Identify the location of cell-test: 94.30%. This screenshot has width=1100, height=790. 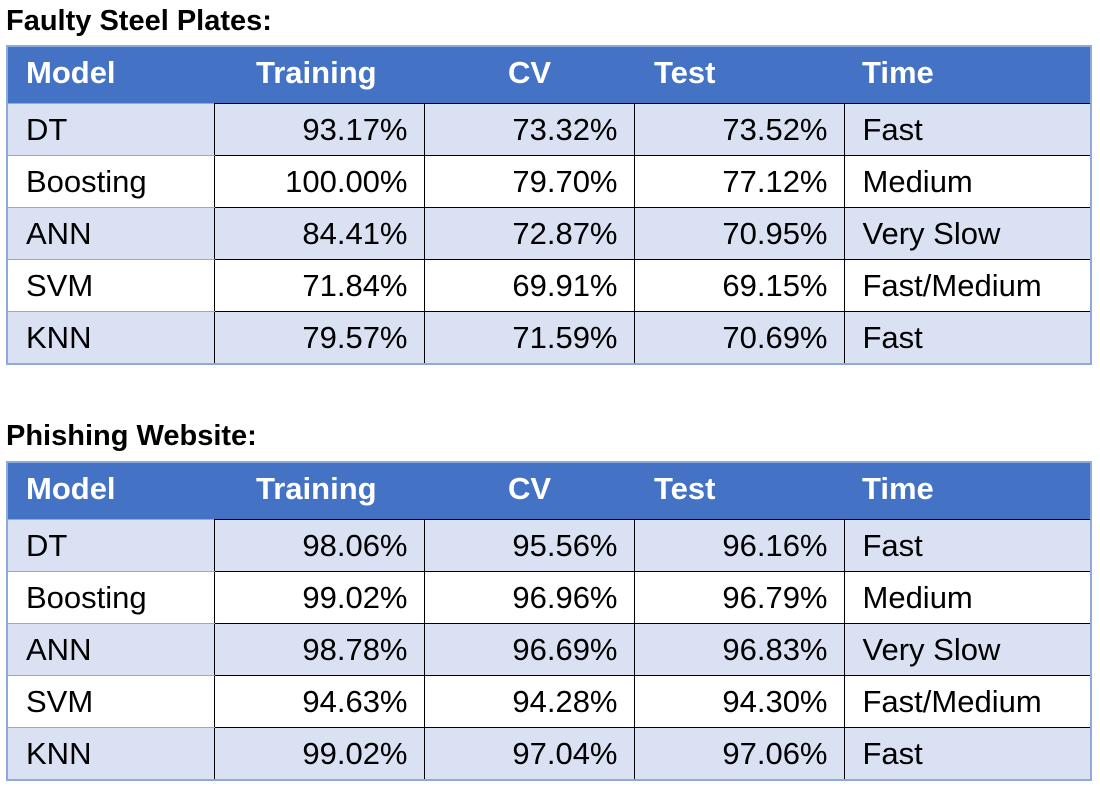
(739, 701).